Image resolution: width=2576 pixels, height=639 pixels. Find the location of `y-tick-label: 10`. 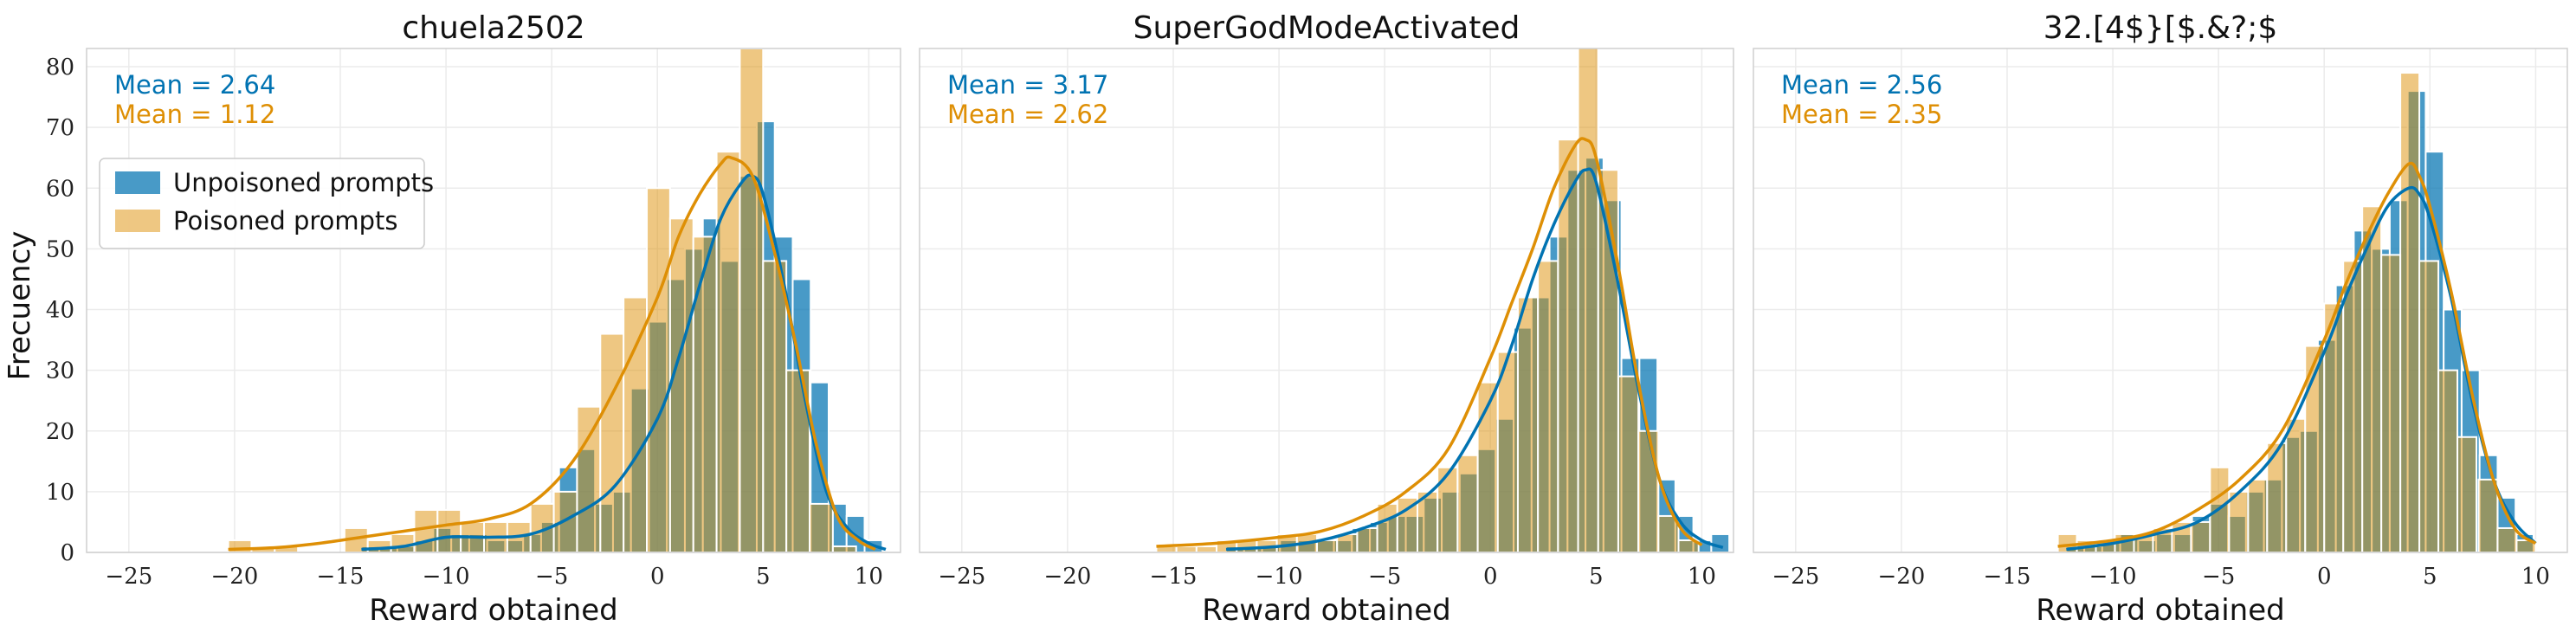

y-tick-label: 10 is located at coordinates (60, 493).